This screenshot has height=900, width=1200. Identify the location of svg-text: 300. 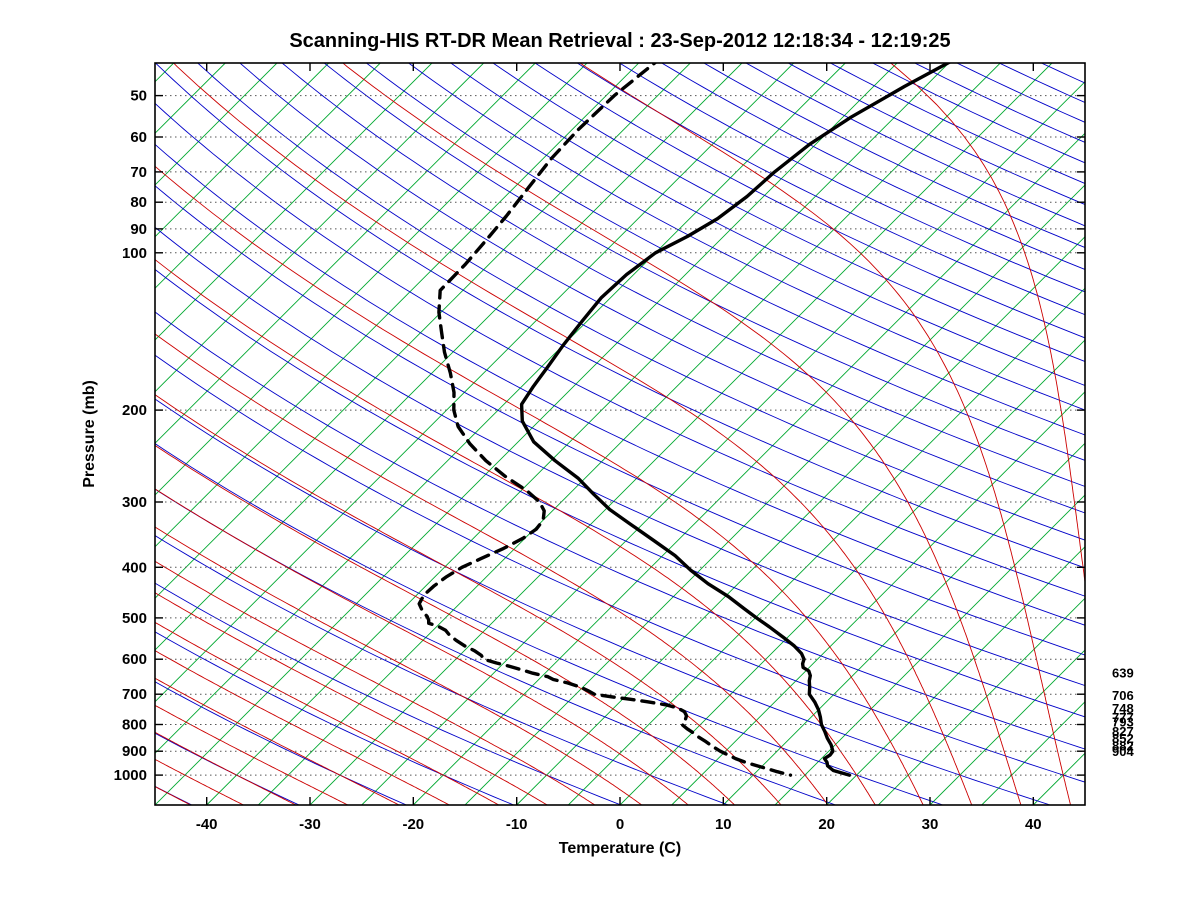
(134, 502).